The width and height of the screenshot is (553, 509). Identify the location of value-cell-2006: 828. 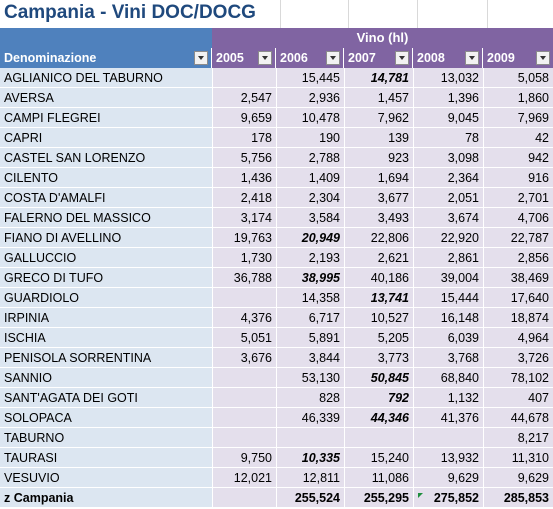
(310, 398).